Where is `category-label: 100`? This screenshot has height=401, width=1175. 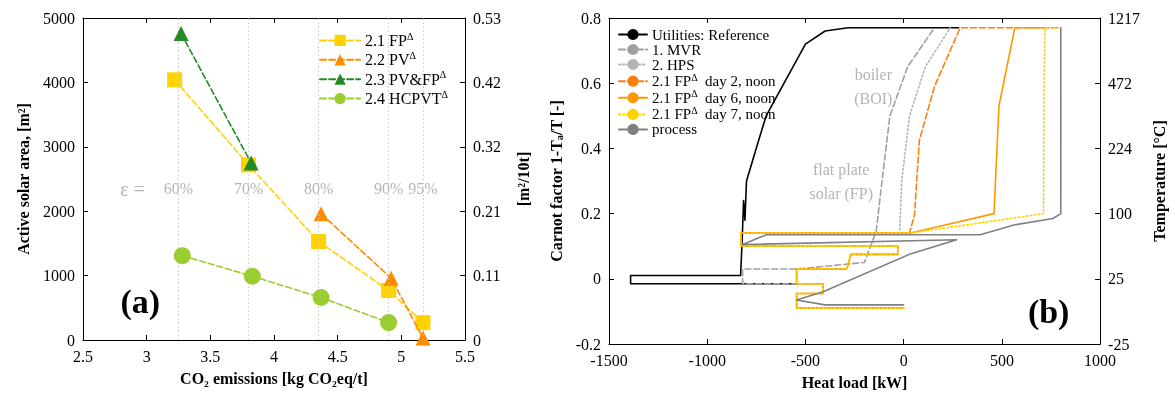
category-label: 100 is located at coordinates (1120, 214).